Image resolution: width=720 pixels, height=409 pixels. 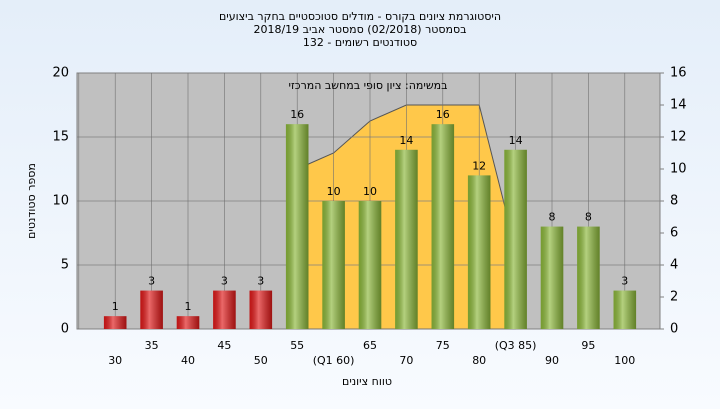 I want to click on y2-tick-label: 12, so click(x=678, y=137).